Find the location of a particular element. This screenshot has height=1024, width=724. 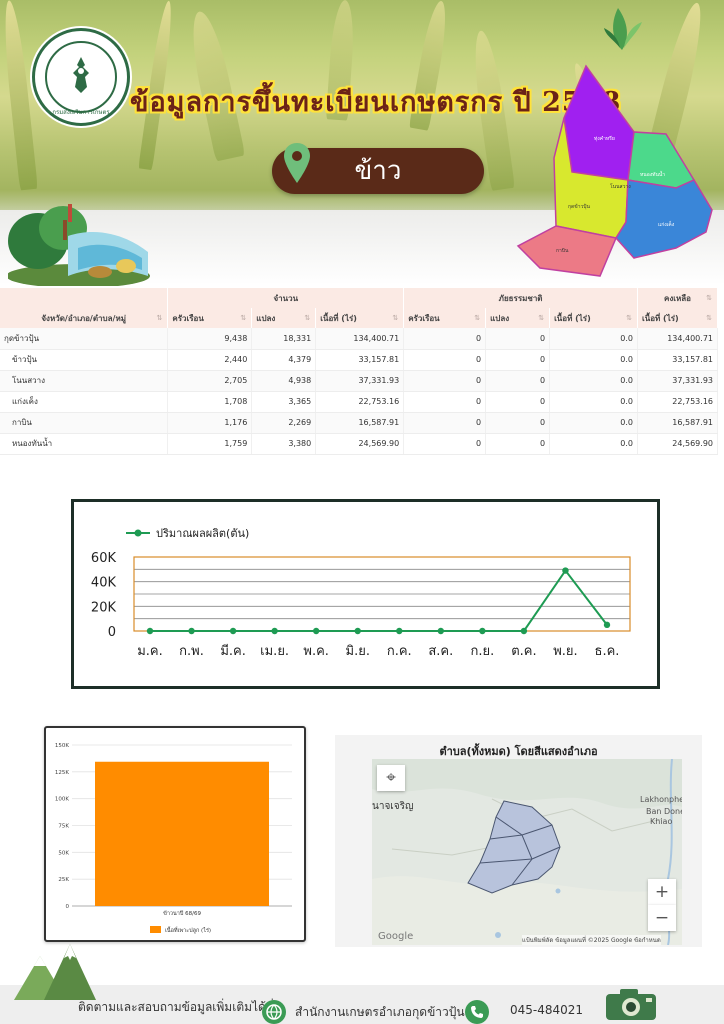

map-title: ตำบล(ทั้งหมด) โดยสีแสดงอำเภอ is located at coordinates (518, 751).